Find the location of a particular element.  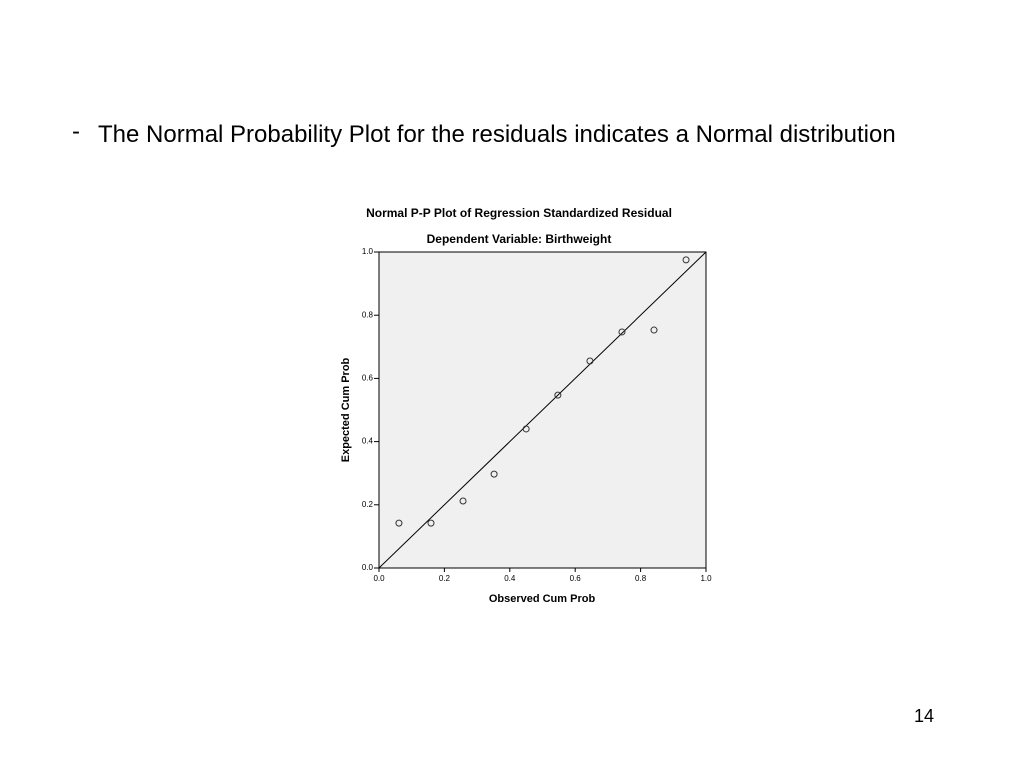

y-tick-label: 0.2 is located at coordinates (368, 504).